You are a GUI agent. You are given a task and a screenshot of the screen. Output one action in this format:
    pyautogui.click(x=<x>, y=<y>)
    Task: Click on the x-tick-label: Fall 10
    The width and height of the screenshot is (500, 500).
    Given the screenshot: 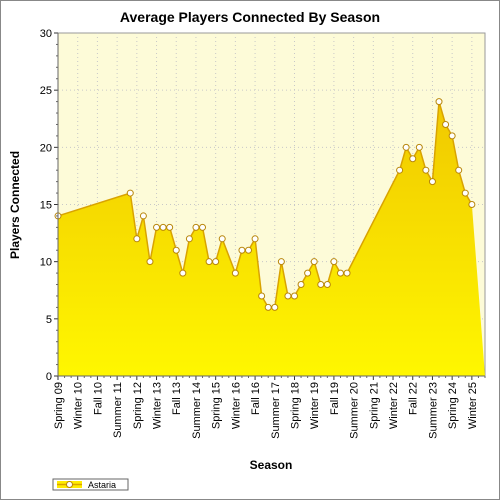 What is the action you would take?
    pyautogui.click(x=98, y=398)
    